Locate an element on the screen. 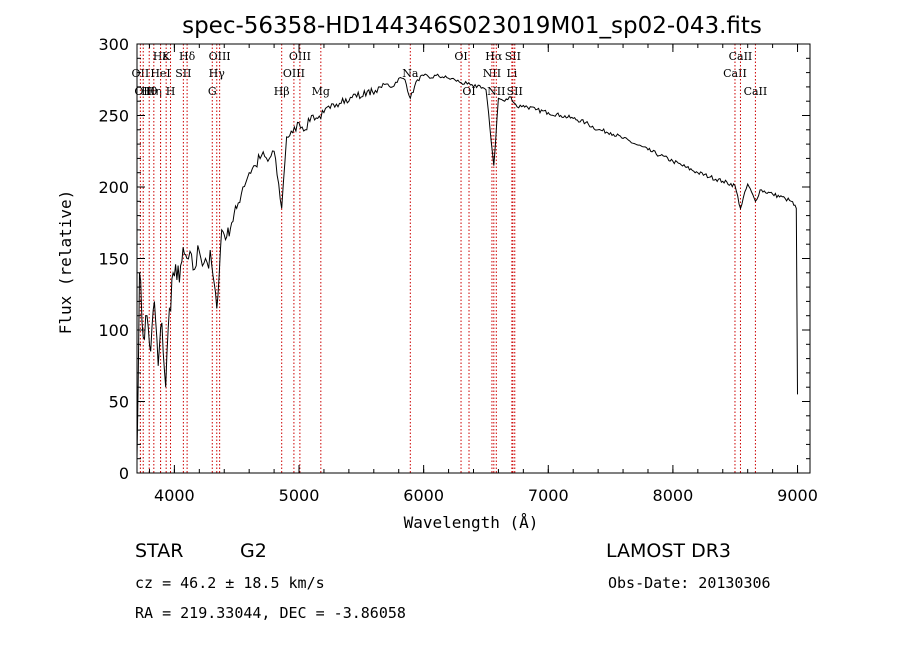 This screenshot has height=649, width=900. y-tick-label: 150 is located at coordinates (113, 259).